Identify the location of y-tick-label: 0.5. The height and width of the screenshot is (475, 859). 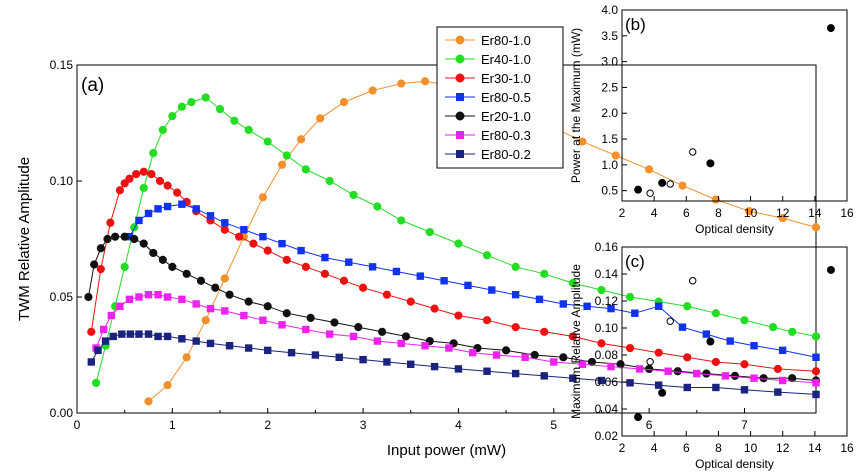
(609, 191).